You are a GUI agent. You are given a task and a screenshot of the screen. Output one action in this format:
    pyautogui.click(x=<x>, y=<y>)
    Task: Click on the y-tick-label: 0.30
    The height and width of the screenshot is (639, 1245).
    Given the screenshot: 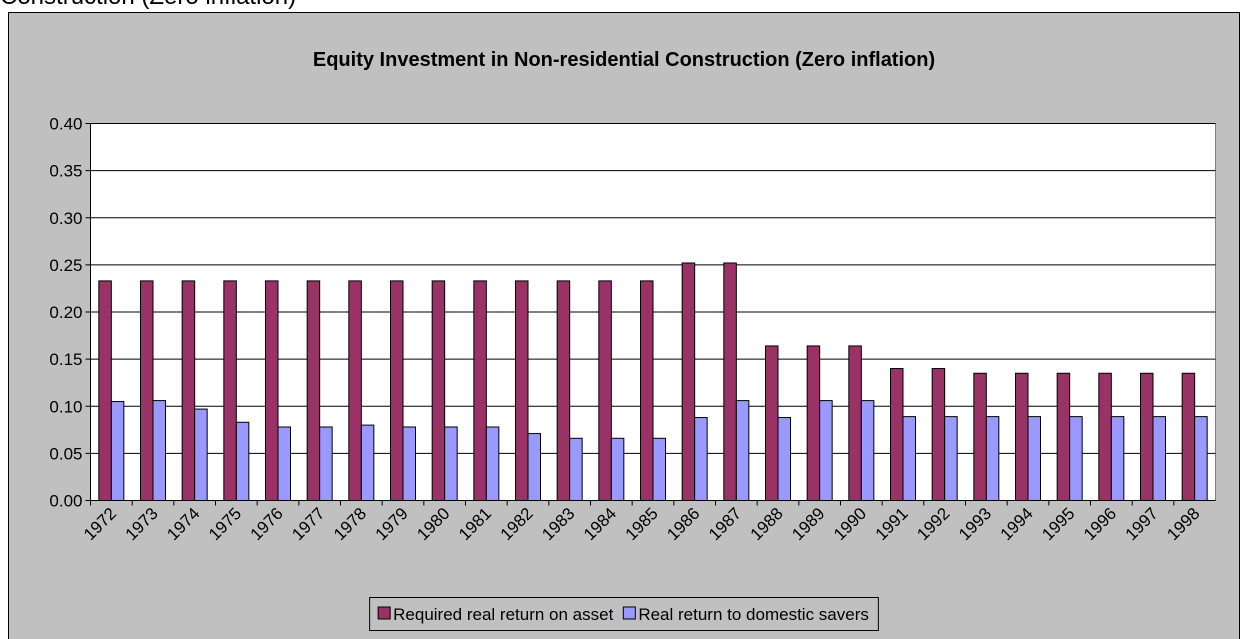 What is the action you would take?
    pyautogui.click(x=65, y=218)
    